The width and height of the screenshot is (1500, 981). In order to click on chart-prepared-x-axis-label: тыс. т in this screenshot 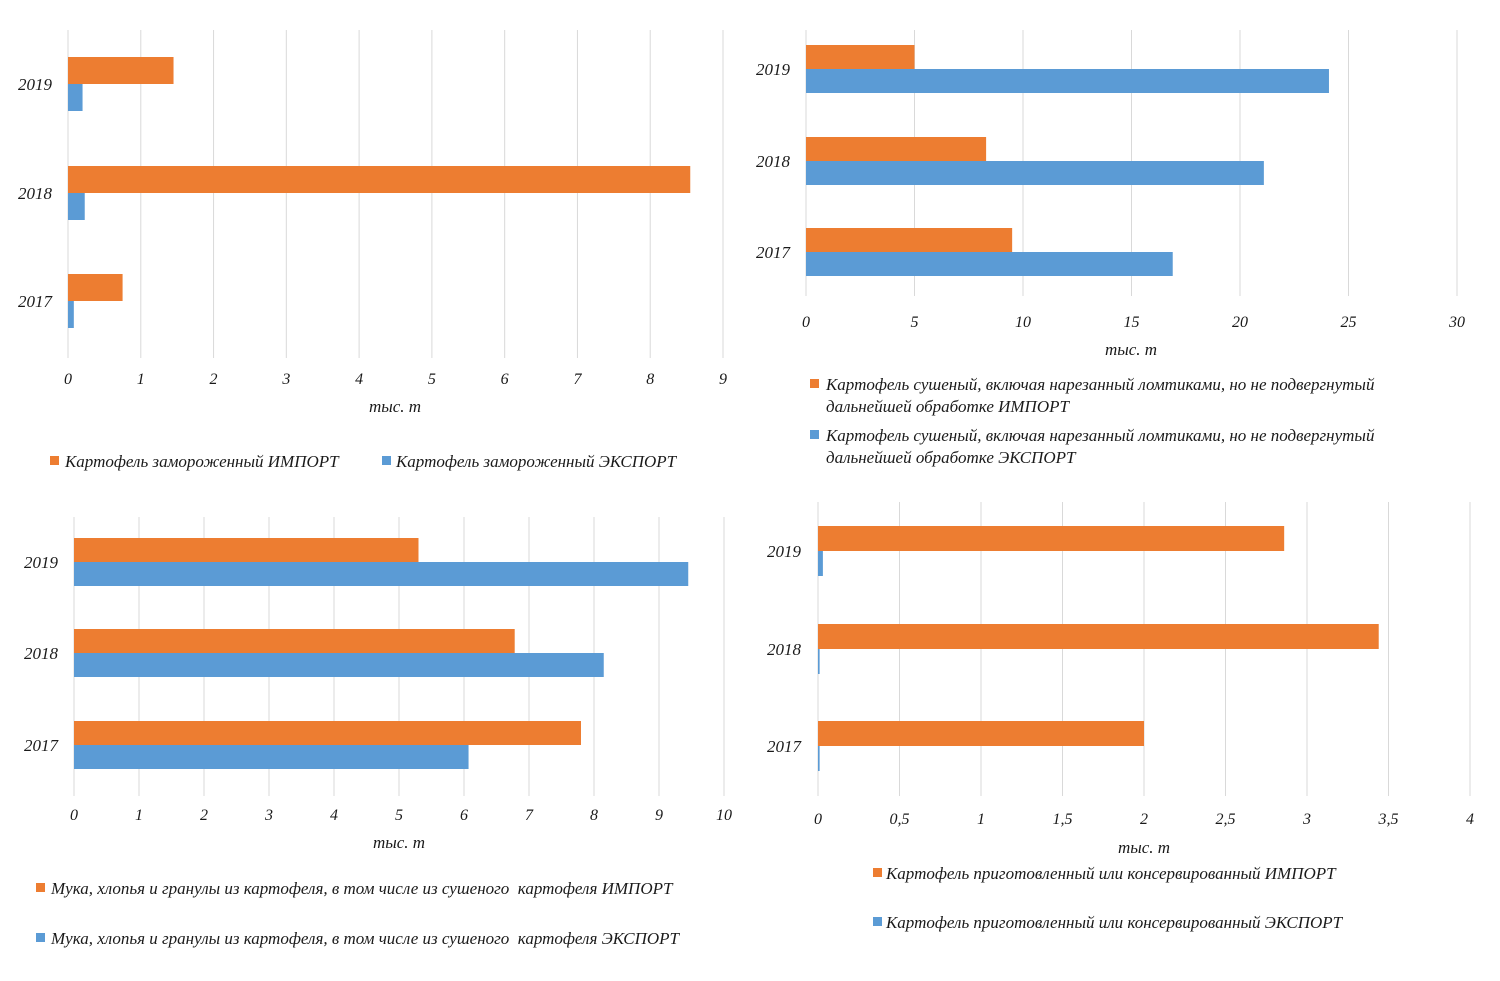, I will do `click(1144, 847)`.